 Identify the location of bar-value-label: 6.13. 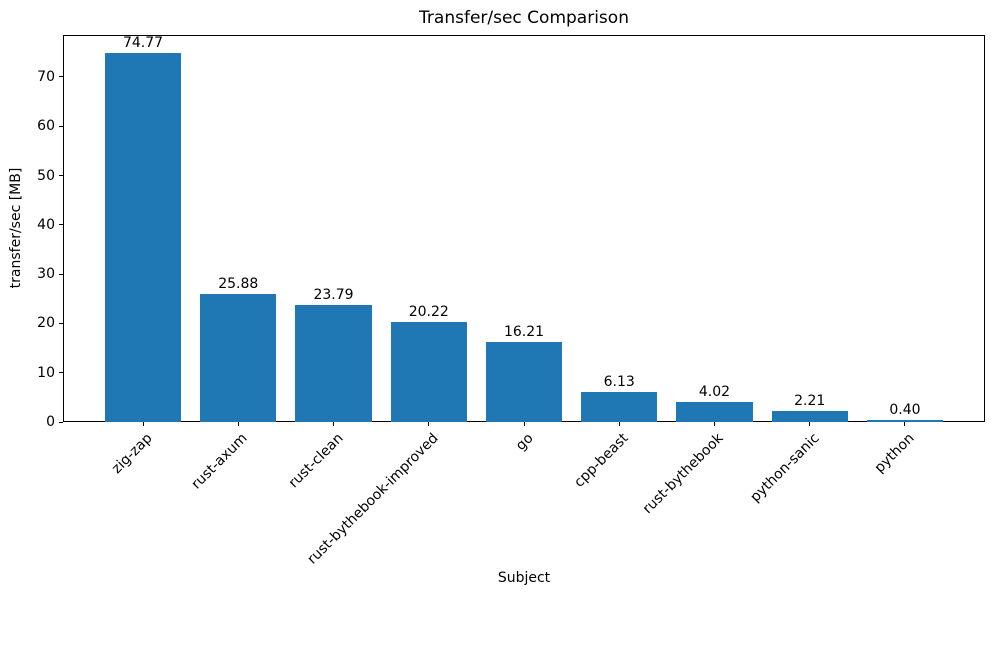
(619, 381).